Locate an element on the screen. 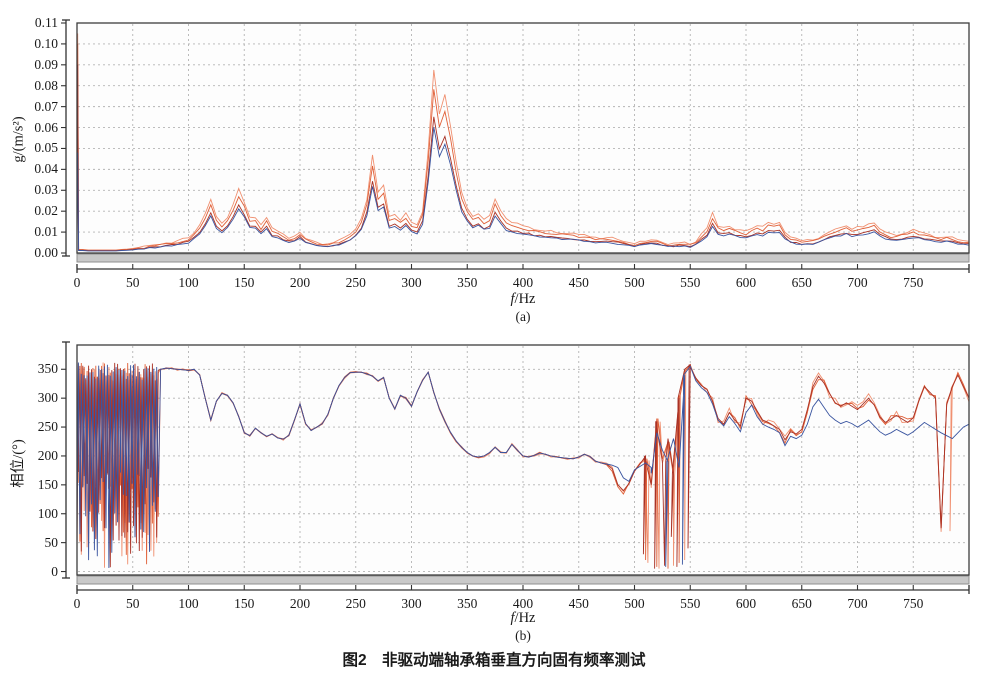 This screenshot has height=682, width=988. y-tick-label: 250 is located at coordinates (47, 427).